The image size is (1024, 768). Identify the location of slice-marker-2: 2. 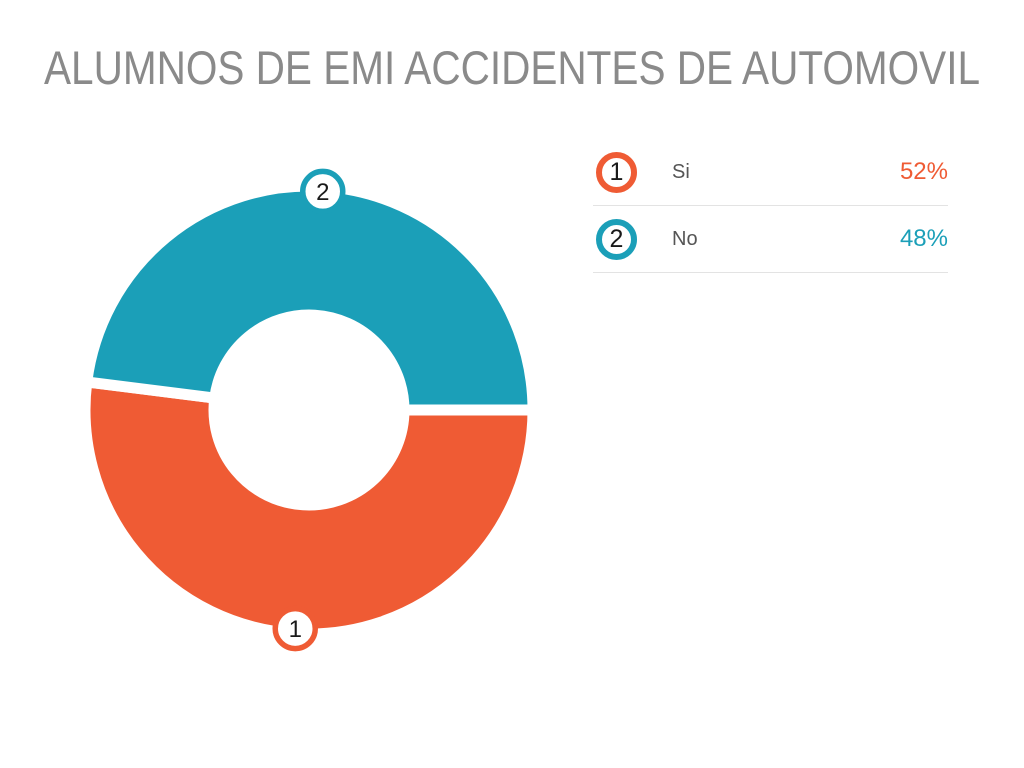
(323, 191).